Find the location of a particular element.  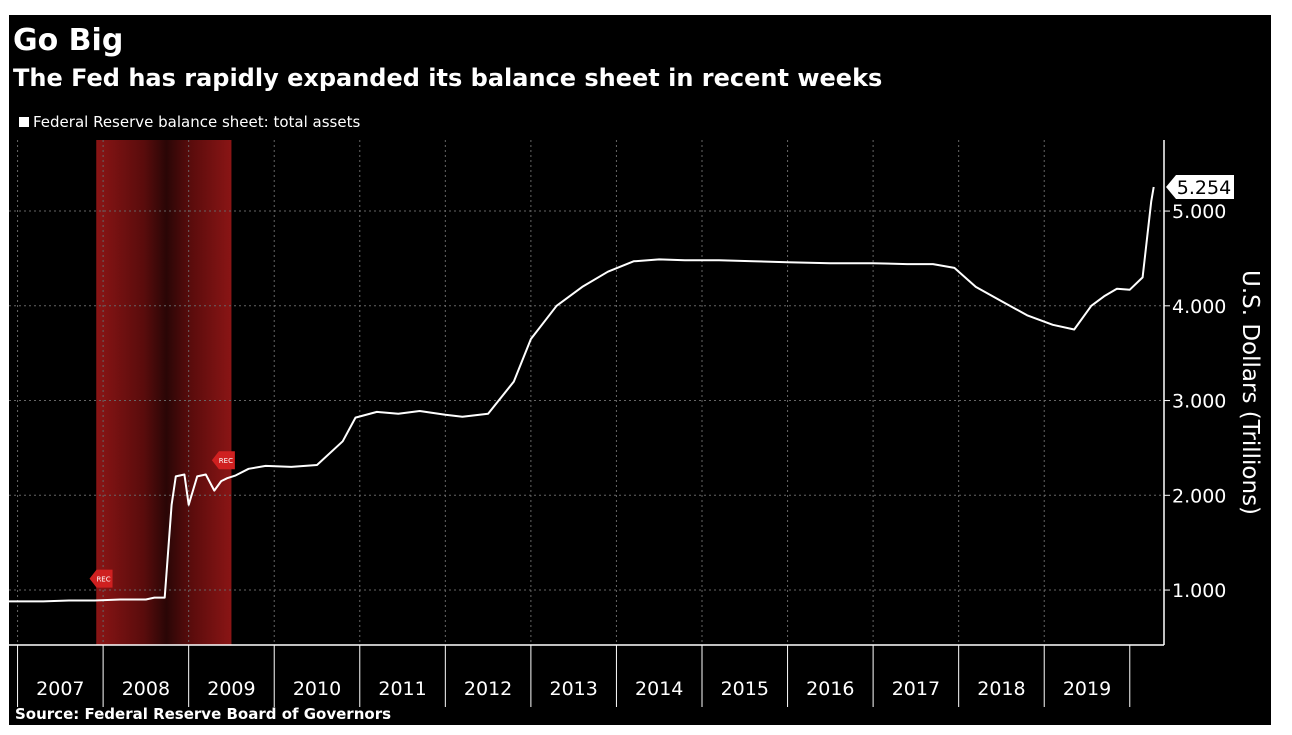

legend-swatch is located at coordinates (24, 122).